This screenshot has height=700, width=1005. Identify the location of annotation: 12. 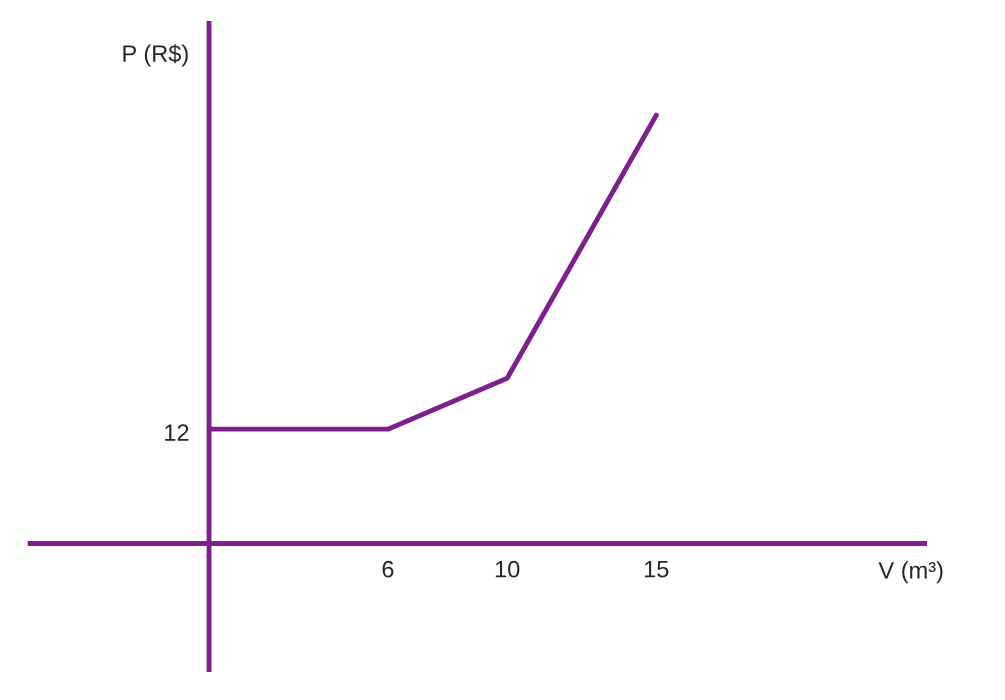
(177, 432).